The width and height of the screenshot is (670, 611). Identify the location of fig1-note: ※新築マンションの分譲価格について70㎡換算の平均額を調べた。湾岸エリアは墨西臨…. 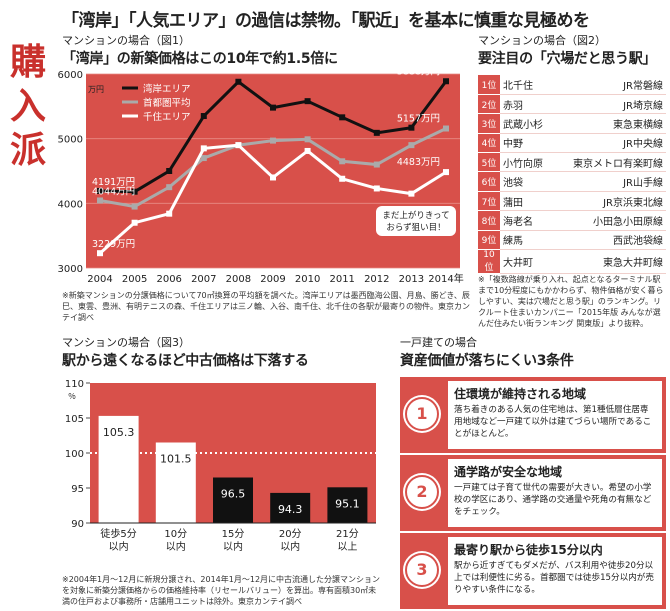
(266, 306).